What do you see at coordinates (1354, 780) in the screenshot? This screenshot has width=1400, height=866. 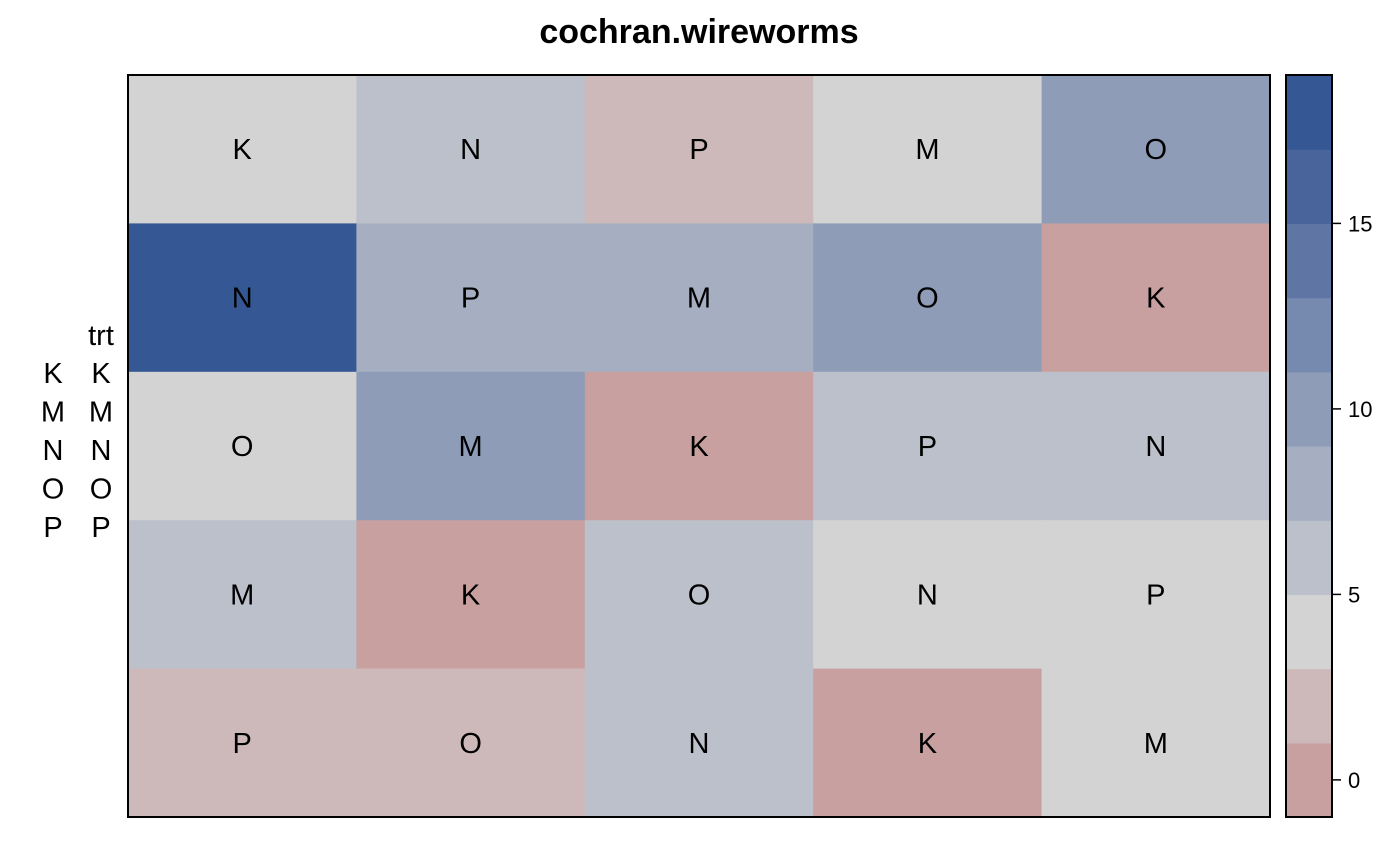 I see `colorbar-tick-label: 0` at bounding box center [1354, 780].